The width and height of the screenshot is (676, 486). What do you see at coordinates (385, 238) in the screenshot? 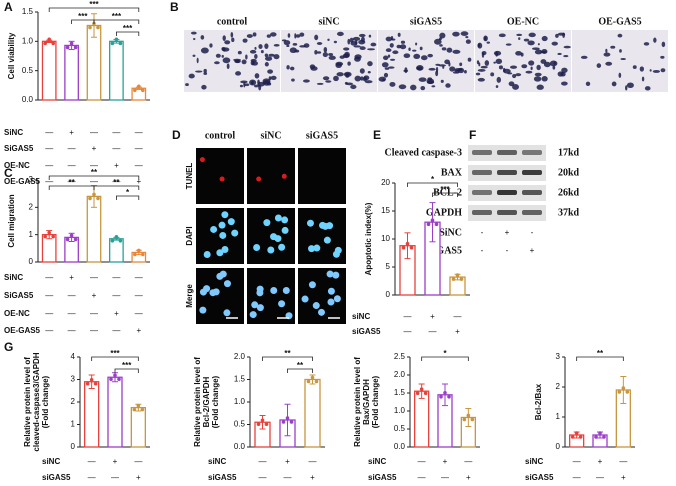
I see `y-tick-label: 10` at bounding box center [385, 238].